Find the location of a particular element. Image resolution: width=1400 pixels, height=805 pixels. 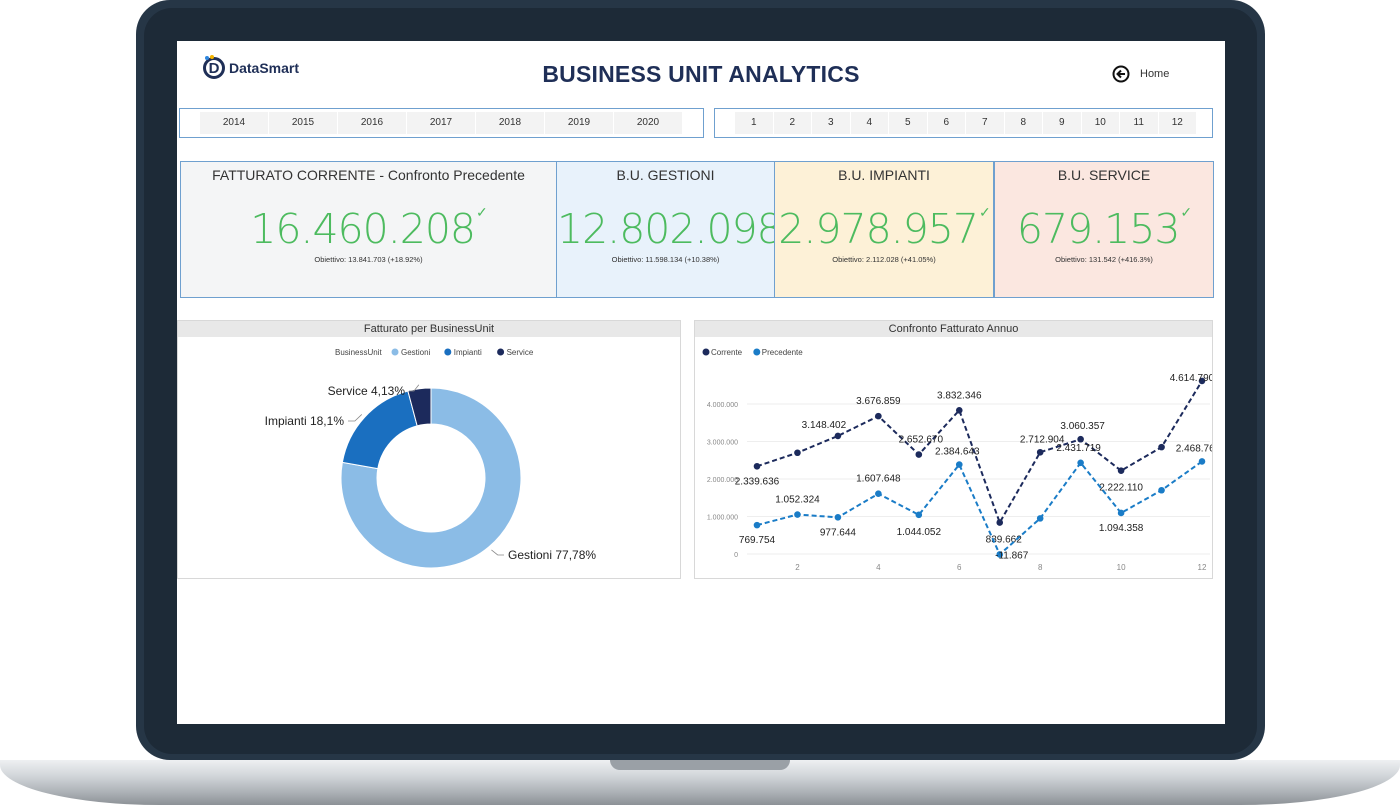

data-label: 2.339.636 is located at coordinates (757, 481).